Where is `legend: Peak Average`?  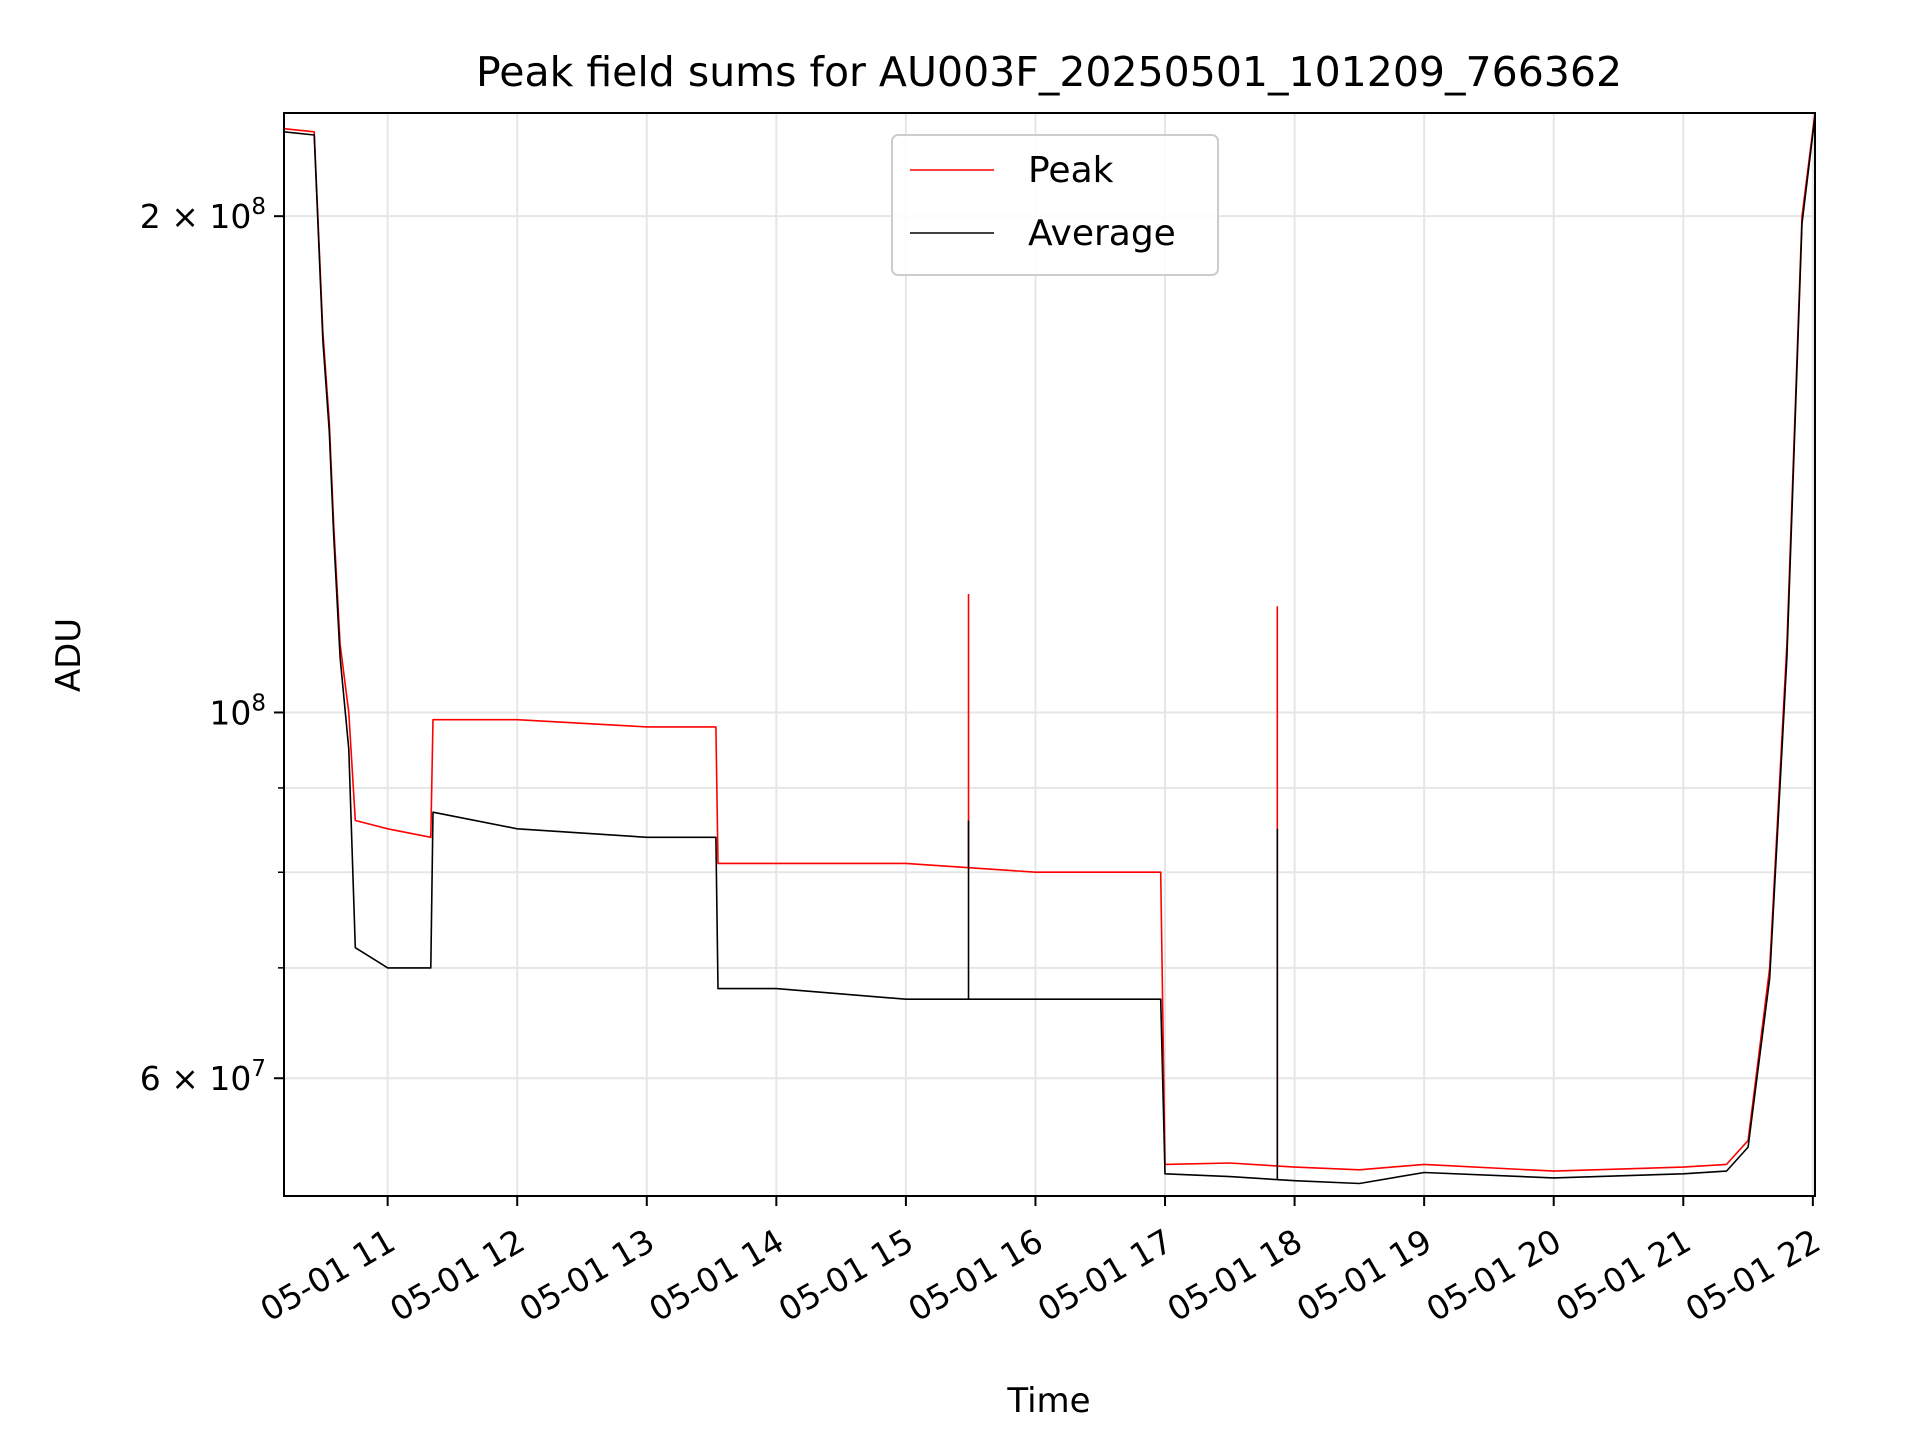 legend: Peak Average is located at coordinates (1055, 205).